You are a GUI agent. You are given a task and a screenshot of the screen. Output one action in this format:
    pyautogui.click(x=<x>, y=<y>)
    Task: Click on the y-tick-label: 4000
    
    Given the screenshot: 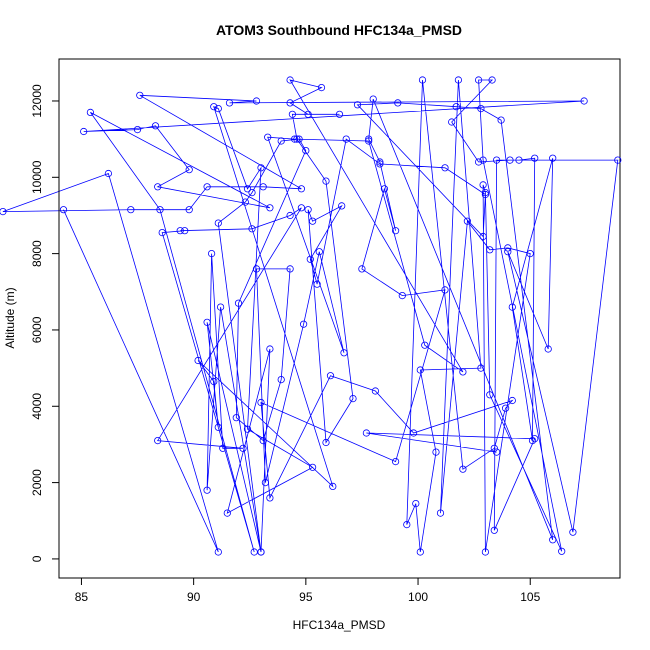 What is the action you would take?
    pyautogui.click(x=37, y=406)
    